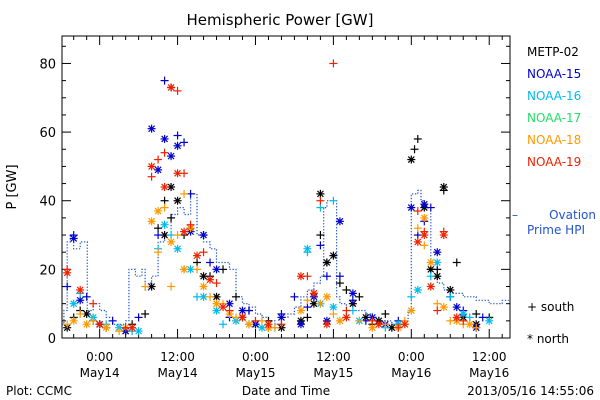 The width and height of the screenshot is (600, 400). Describe the element at coordinates (39, 391) in the screenshot. I see `plot-credit: Plot: CCMC` at that location.